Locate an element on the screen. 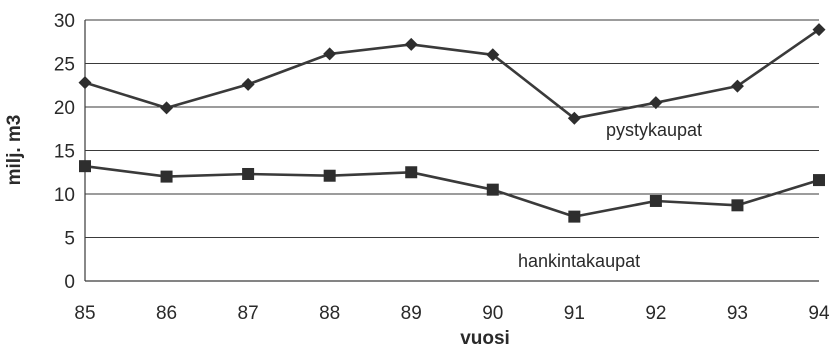  y-tick-label: 20 is located at coordinates (64, 108).